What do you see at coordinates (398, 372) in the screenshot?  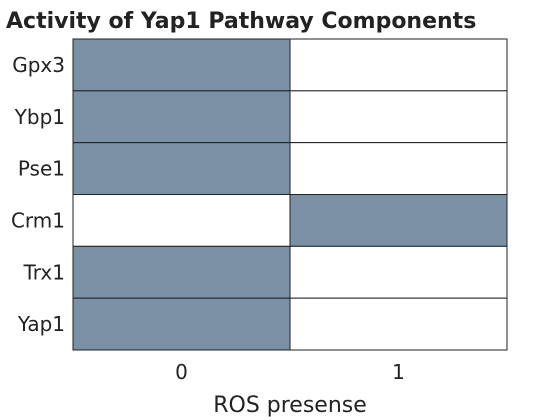 I see `x-tick-label: 1` at bounding box center [398, 372].